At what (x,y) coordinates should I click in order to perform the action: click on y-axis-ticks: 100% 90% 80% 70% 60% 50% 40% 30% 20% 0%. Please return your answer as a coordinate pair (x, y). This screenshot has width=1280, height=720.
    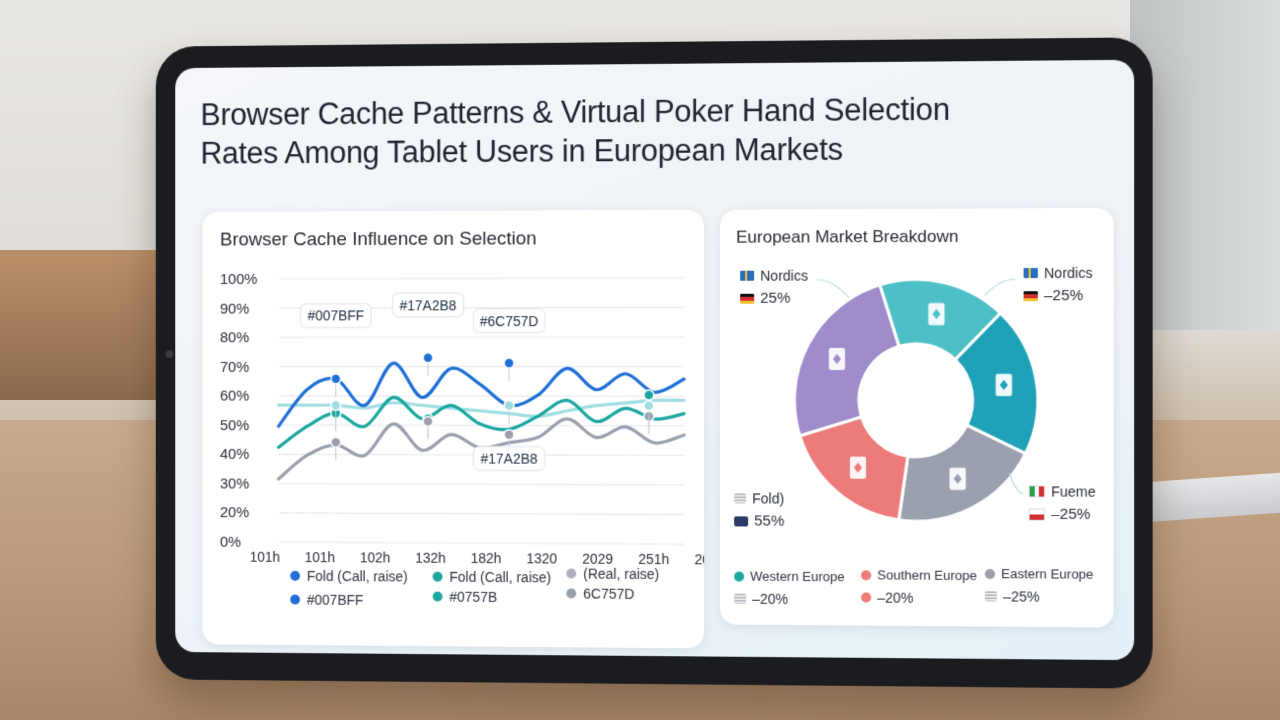
    Looking at the image, I should click on (238, 411).